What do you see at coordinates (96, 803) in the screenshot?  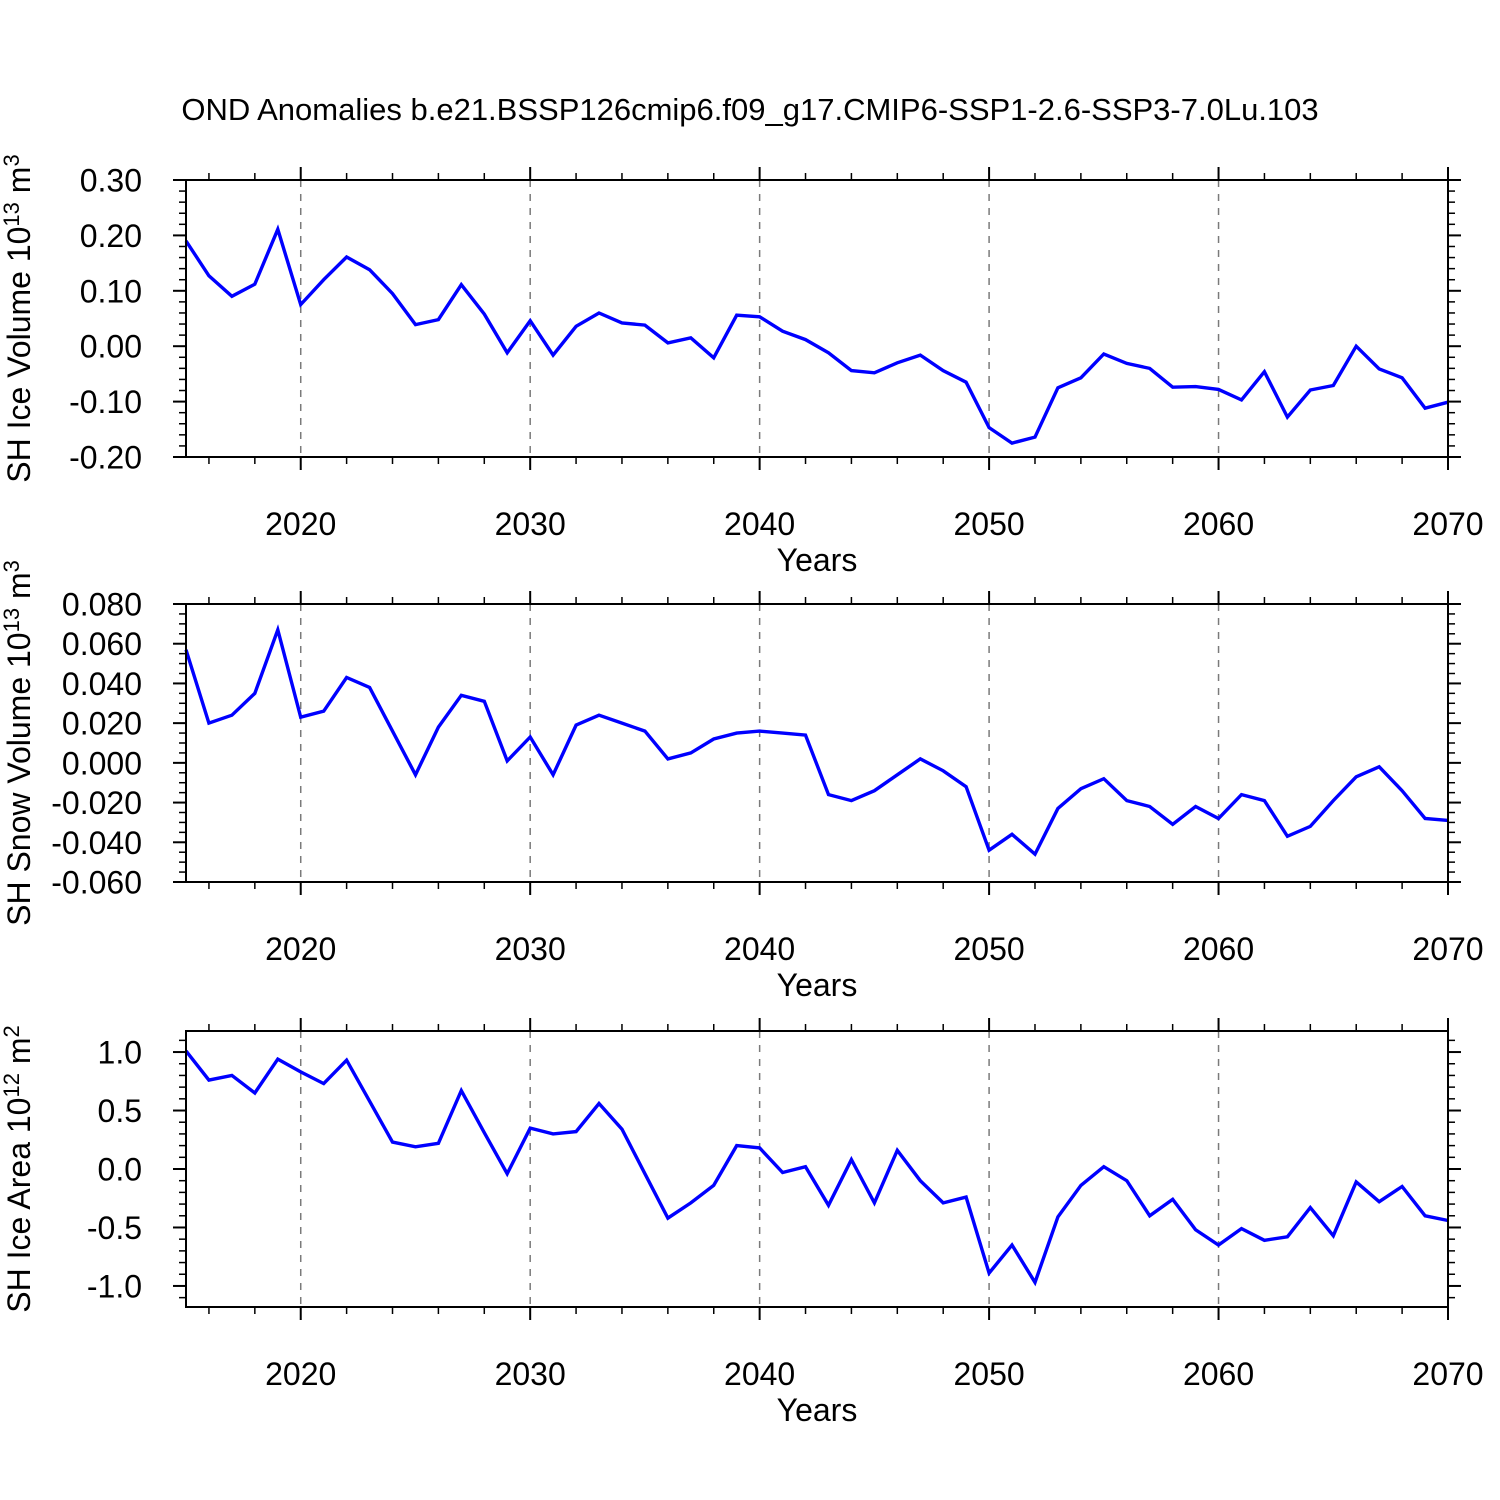 I see `y-tick-label: -0.020` at bounding box center [96, 803].